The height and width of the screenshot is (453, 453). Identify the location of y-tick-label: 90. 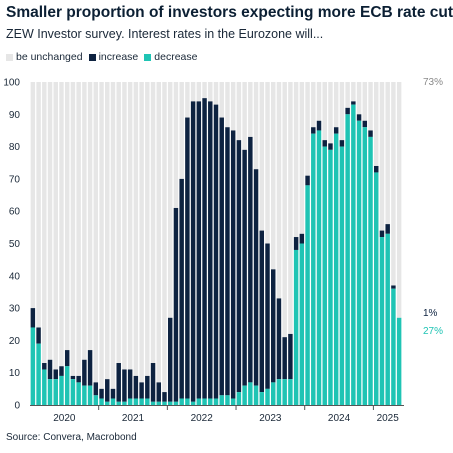
(15, 115).